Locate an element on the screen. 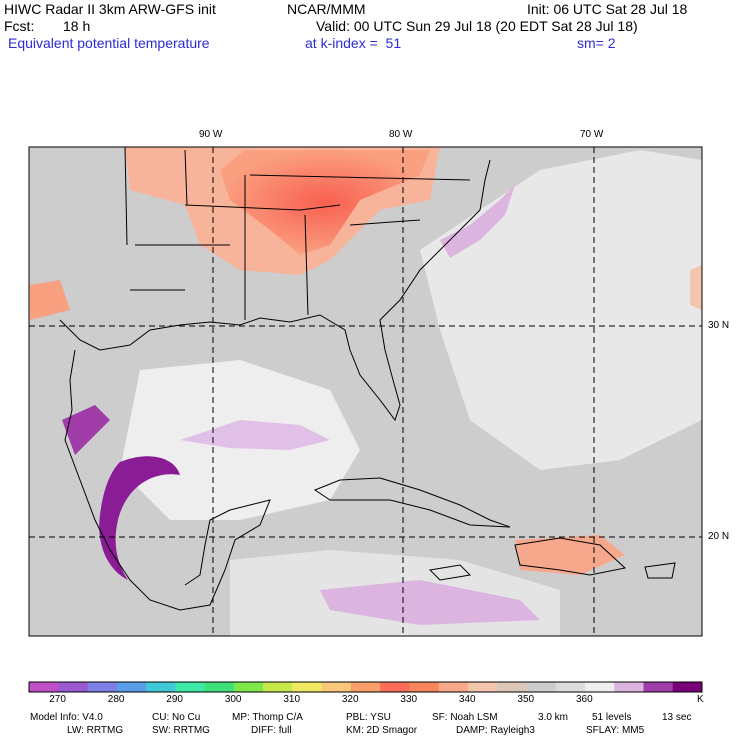  lat-label-30n: 30 N is located at coordinates (719, 325).